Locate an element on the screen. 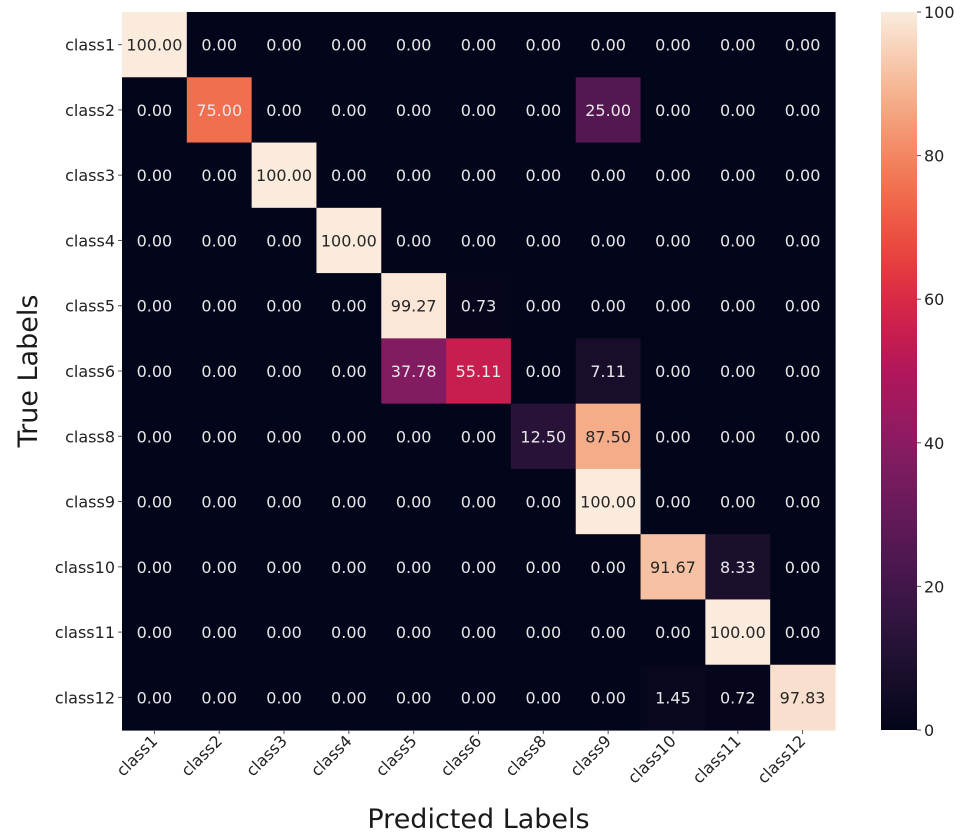 The image size is (967, 837). cell-class3-class10 is located at coordinates (673, 175).